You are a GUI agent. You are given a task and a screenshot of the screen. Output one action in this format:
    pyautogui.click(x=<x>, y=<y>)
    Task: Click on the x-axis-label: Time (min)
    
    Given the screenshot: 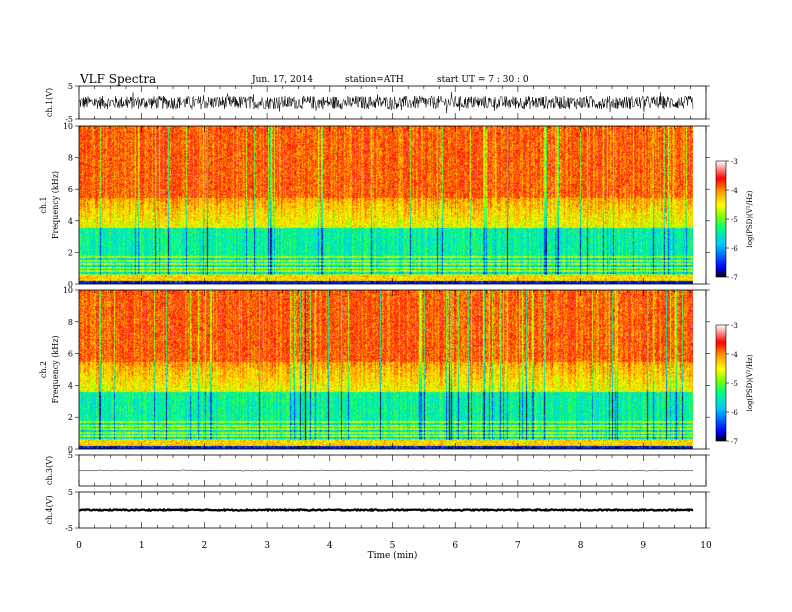 What is the action you would take?
    pyautogui.click(x=393, y=555)
    